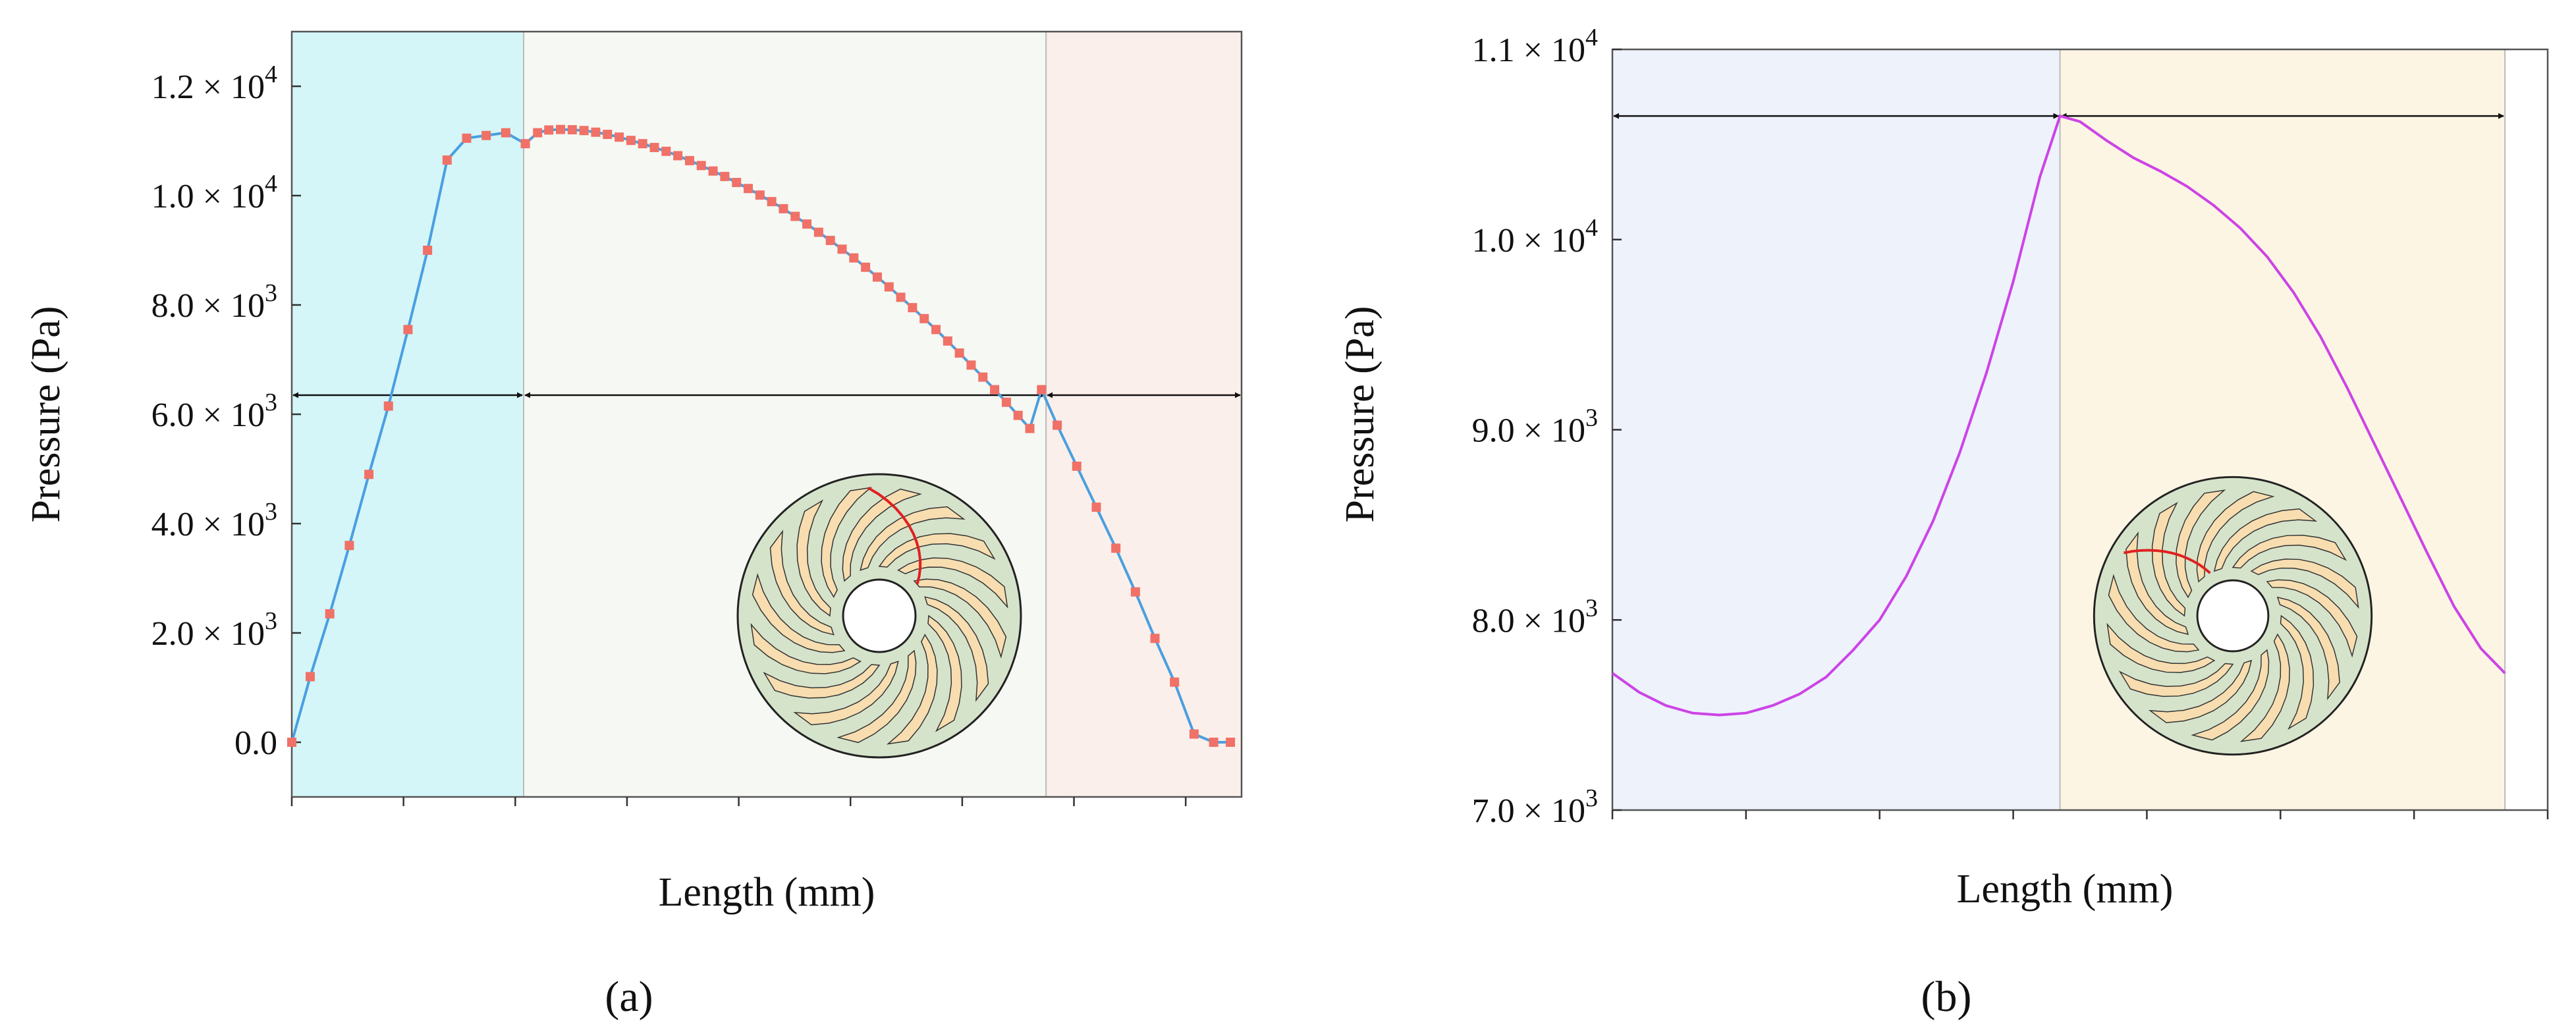 The width and height of the screenshot is (2576, 1036). I want to click on panel-a-label: (a), so click(629, 997).